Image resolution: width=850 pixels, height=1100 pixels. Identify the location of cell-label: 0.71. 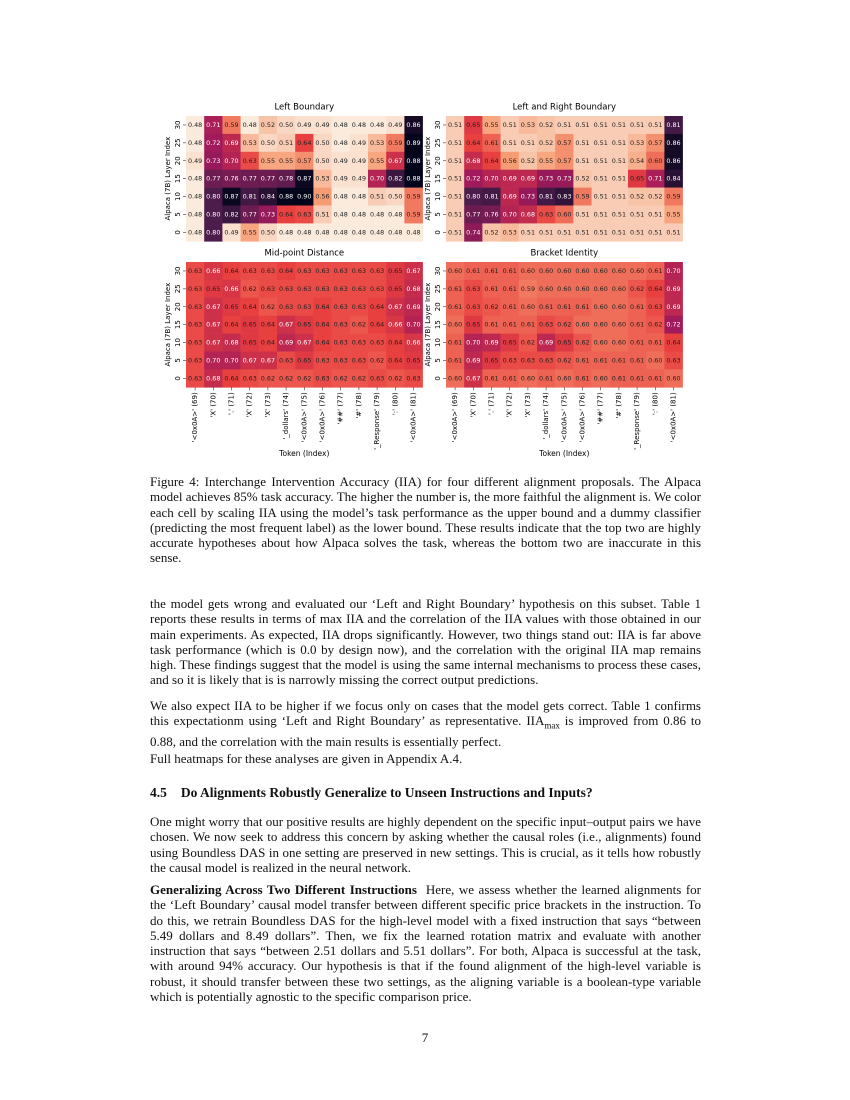
(213, 125).